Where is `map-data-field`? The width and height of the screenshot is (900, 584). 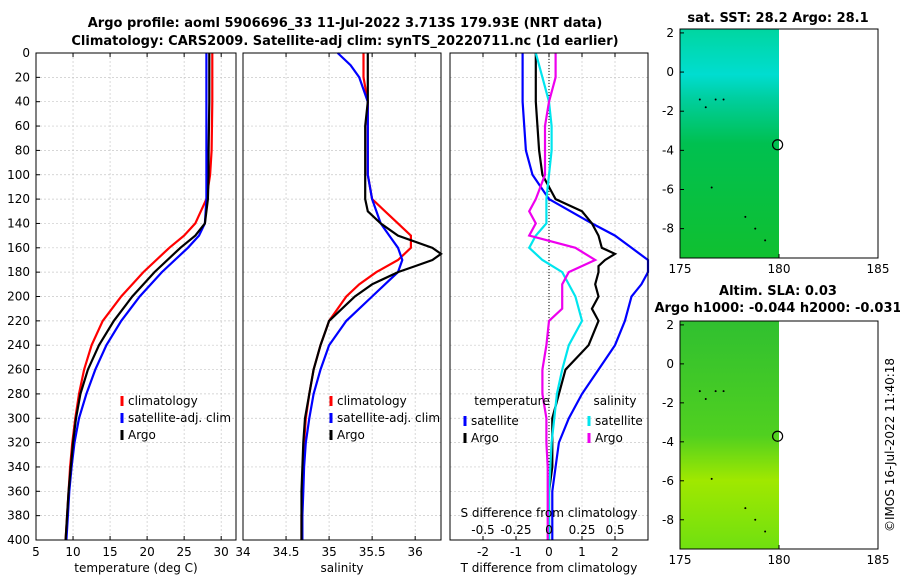 map-data-field is located at coordinates (729, 435).